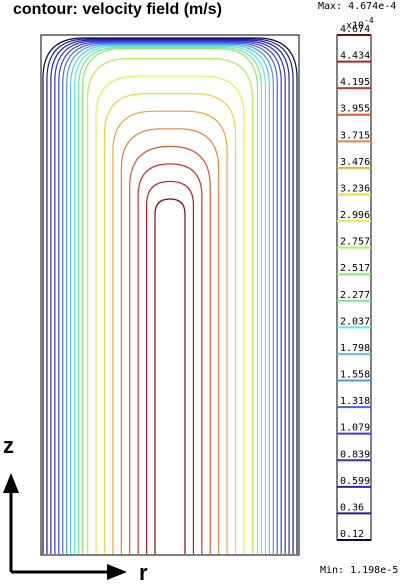 The image size is (413, 586). What do you see at coordinates (65, 526) in the screenshot?
I see `axes-arrows` at bounding box center [65, 526].